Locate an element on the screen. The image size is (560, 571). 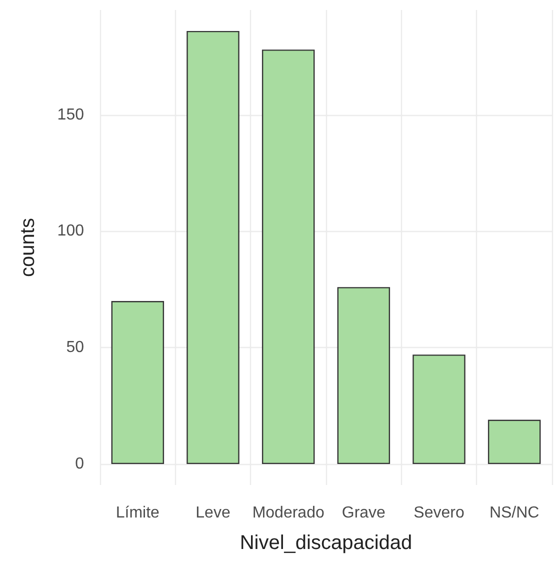
x-tick-label: Leve is located at coordinates (213, 513).